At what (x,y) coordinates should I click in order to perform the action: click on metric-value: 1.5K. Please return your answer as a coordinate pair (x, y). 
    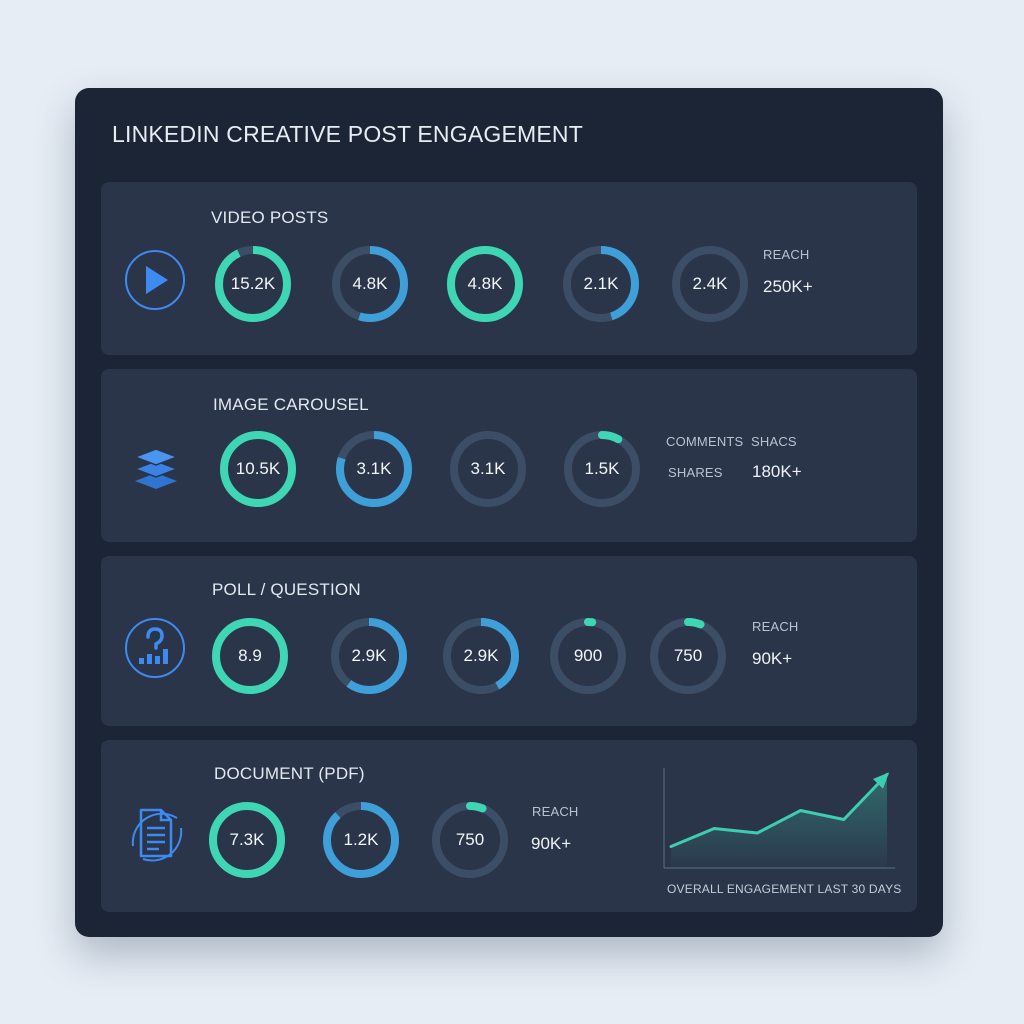
    Looking at the image, I should click on (602, 468).